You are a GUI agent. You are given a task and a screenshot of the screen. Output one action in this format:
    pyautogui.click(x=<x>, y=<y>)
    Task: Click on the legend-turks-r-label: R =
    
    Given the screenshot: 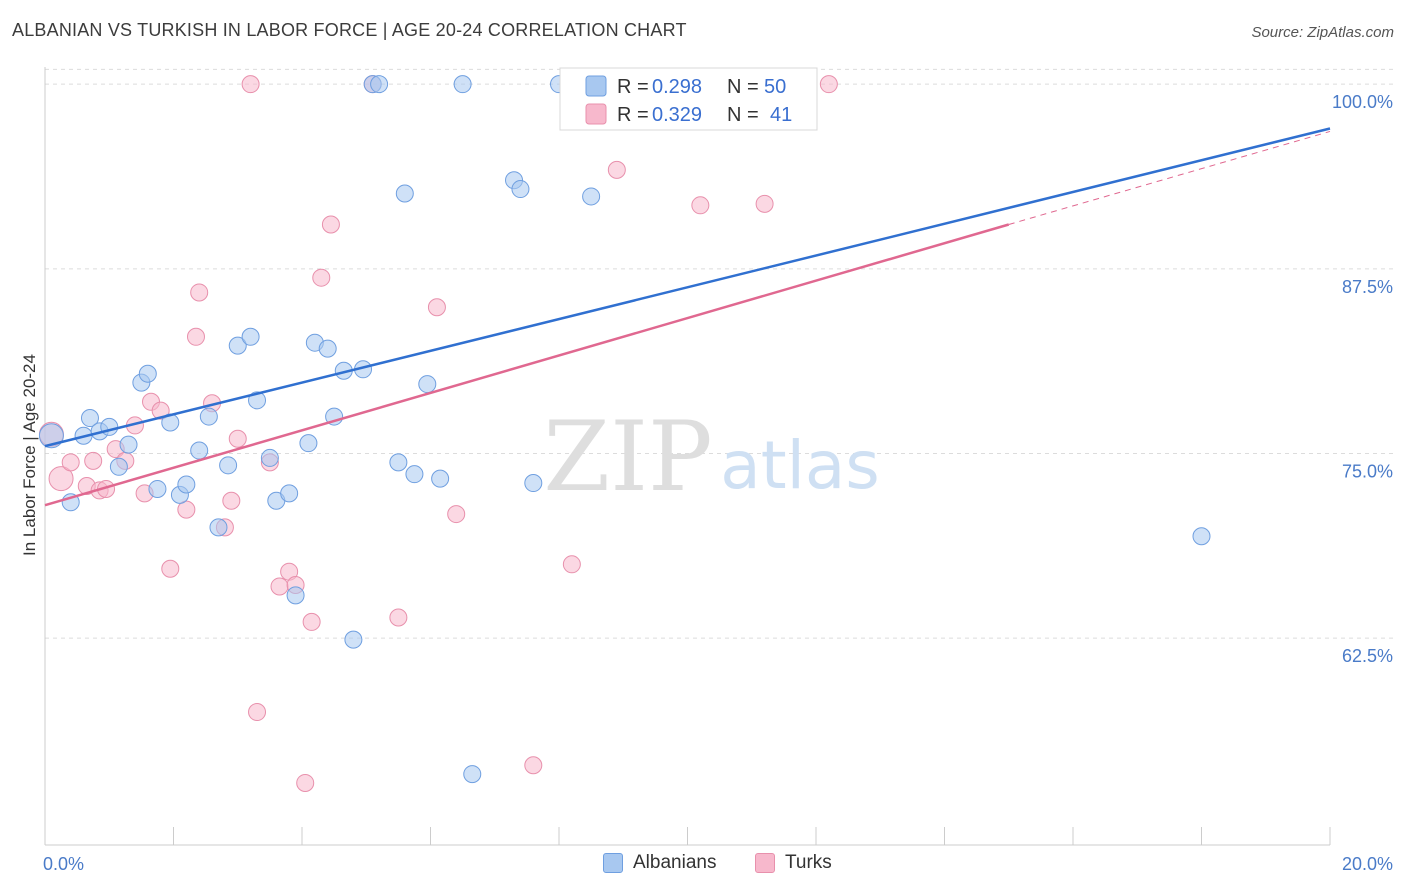 What is the action you would take?
    pyautogui.click(x=633, y=115)
    